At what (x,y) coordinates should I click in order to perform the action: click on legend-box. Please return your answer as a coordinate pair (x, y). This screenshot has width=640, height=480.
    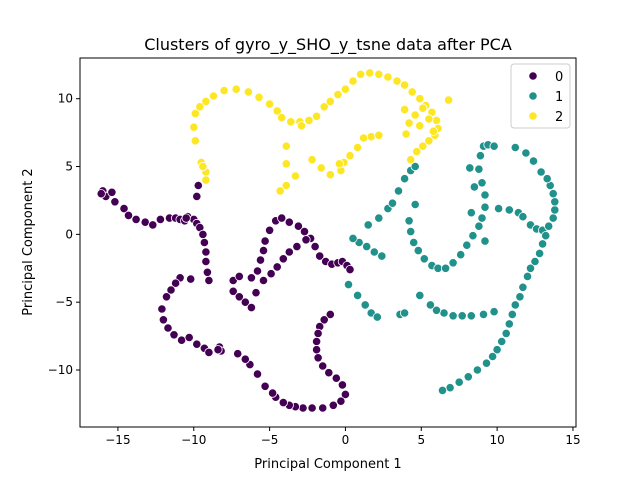
    Looking at the image, I should click on (540, 96).